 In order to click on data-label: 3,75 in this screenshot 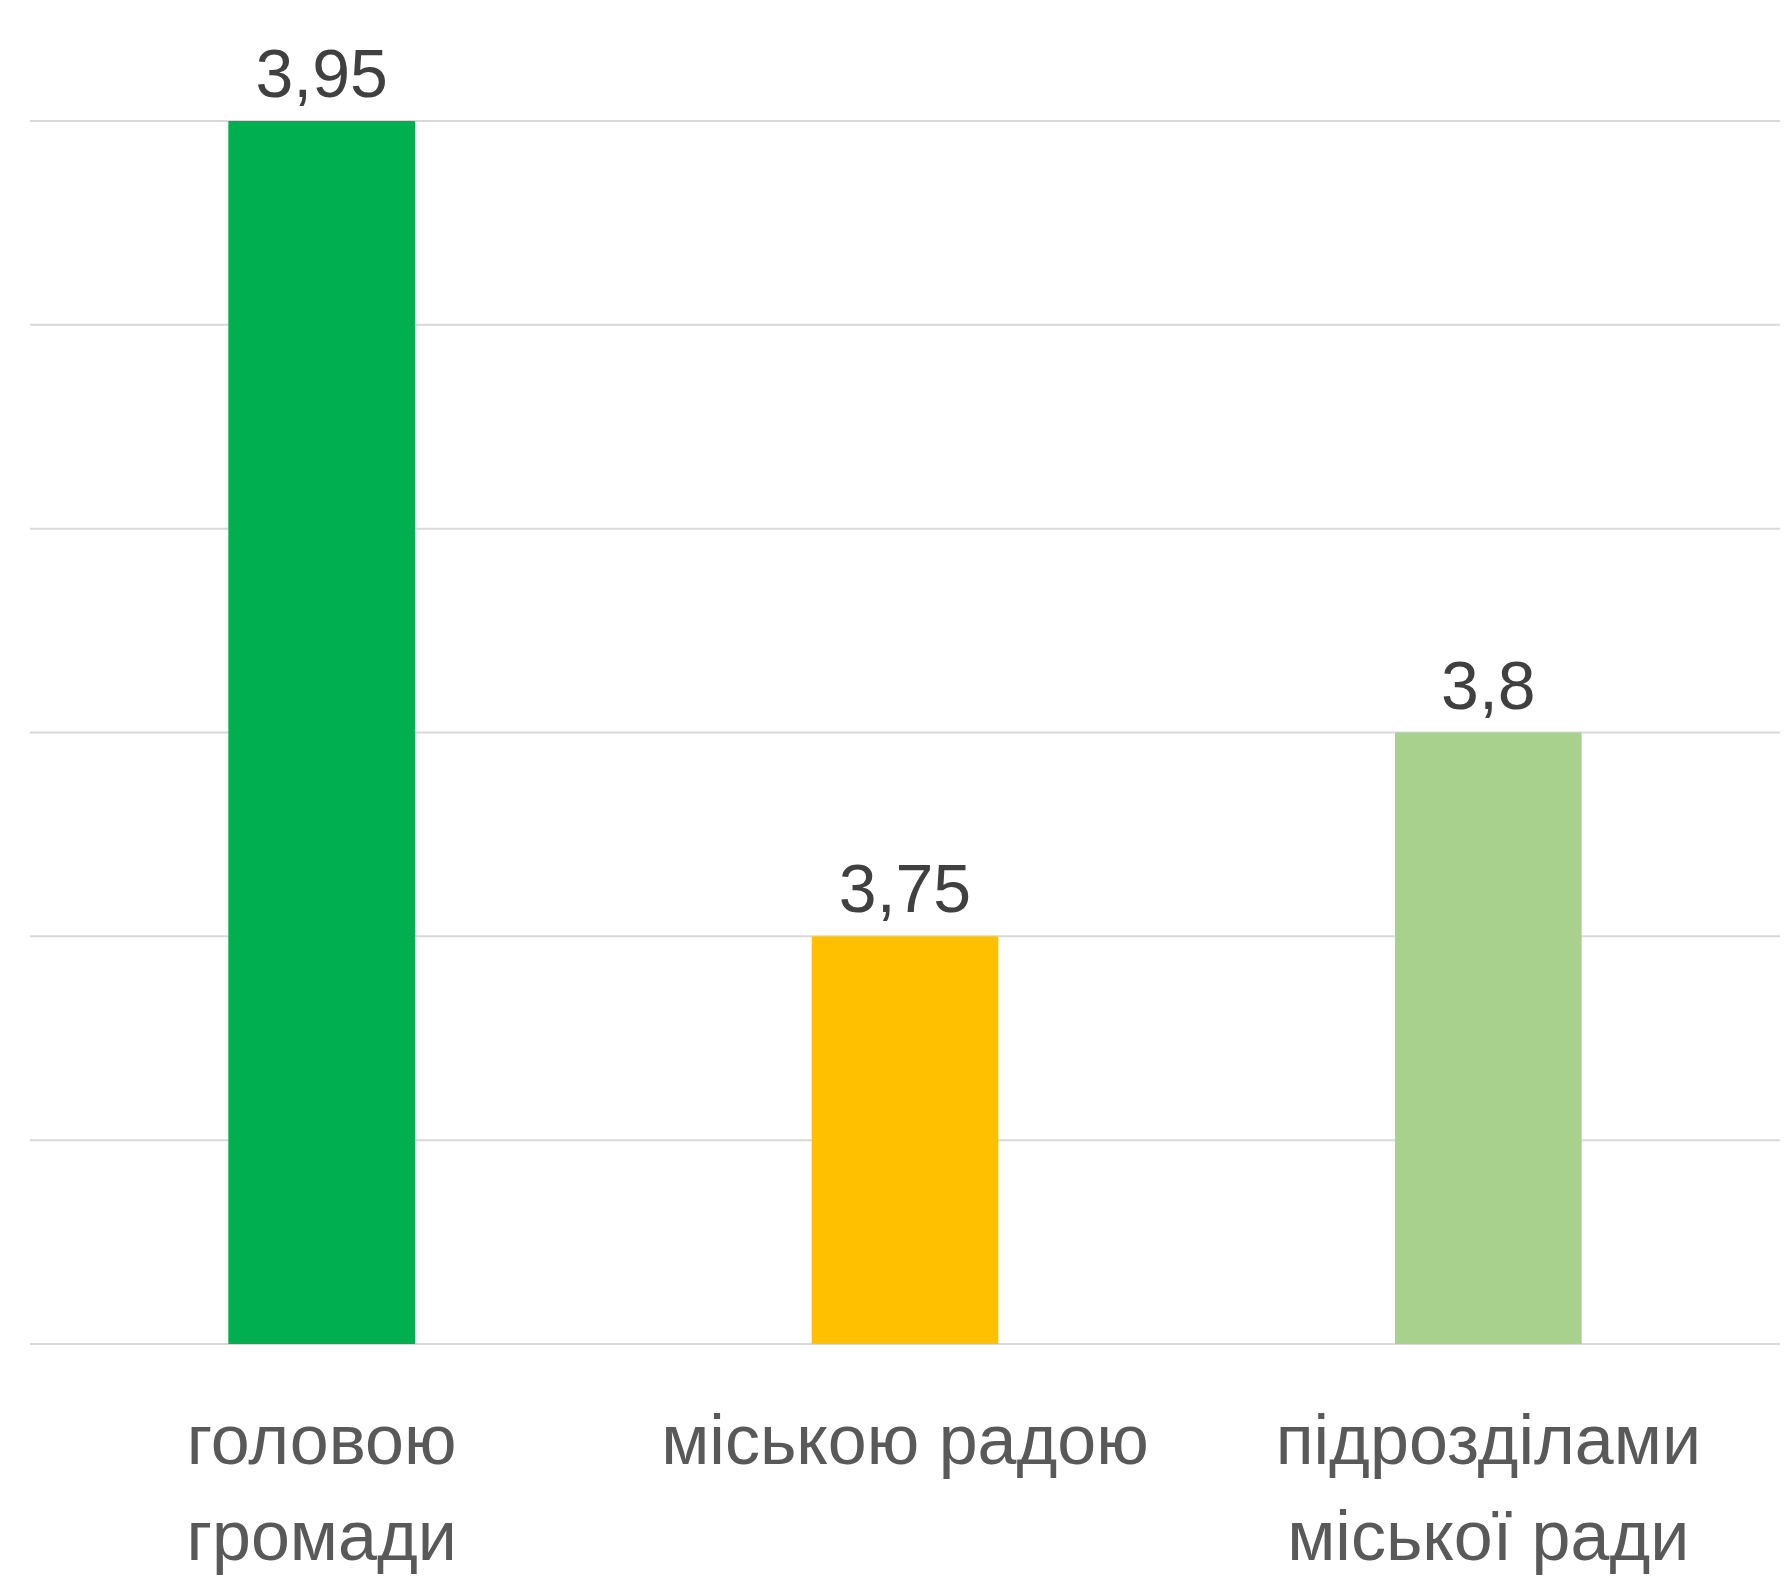, I will do `click(905, 888)`.